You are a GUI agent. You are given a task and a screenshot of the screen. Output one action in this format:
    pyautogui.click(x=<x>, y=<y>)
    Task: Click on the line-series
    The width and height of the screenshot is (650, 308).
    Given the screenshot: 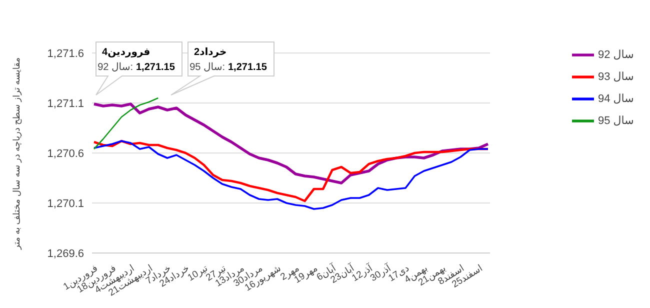 What is the action you would take?
    pyautogui.click(x=126, y=123)
    